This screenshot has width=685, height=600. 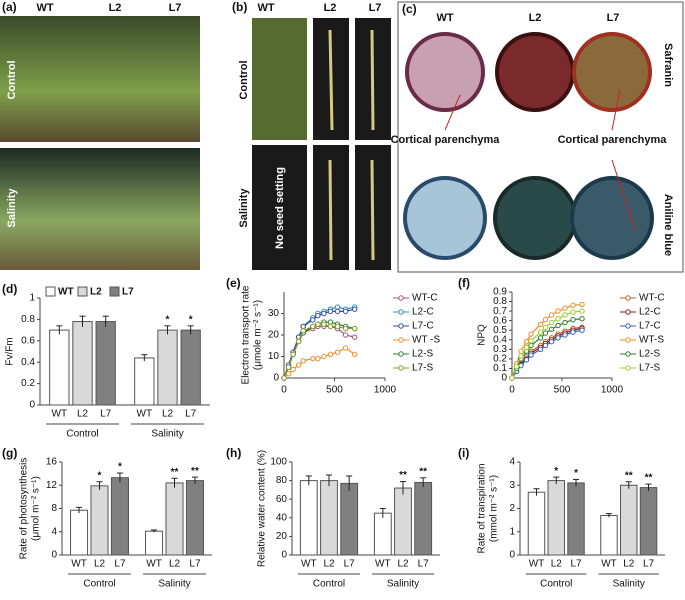 What do you see at coordinates (409, 9) in the screenshot?
I see `panel-label: (c)` at bounding box center [409, 9].